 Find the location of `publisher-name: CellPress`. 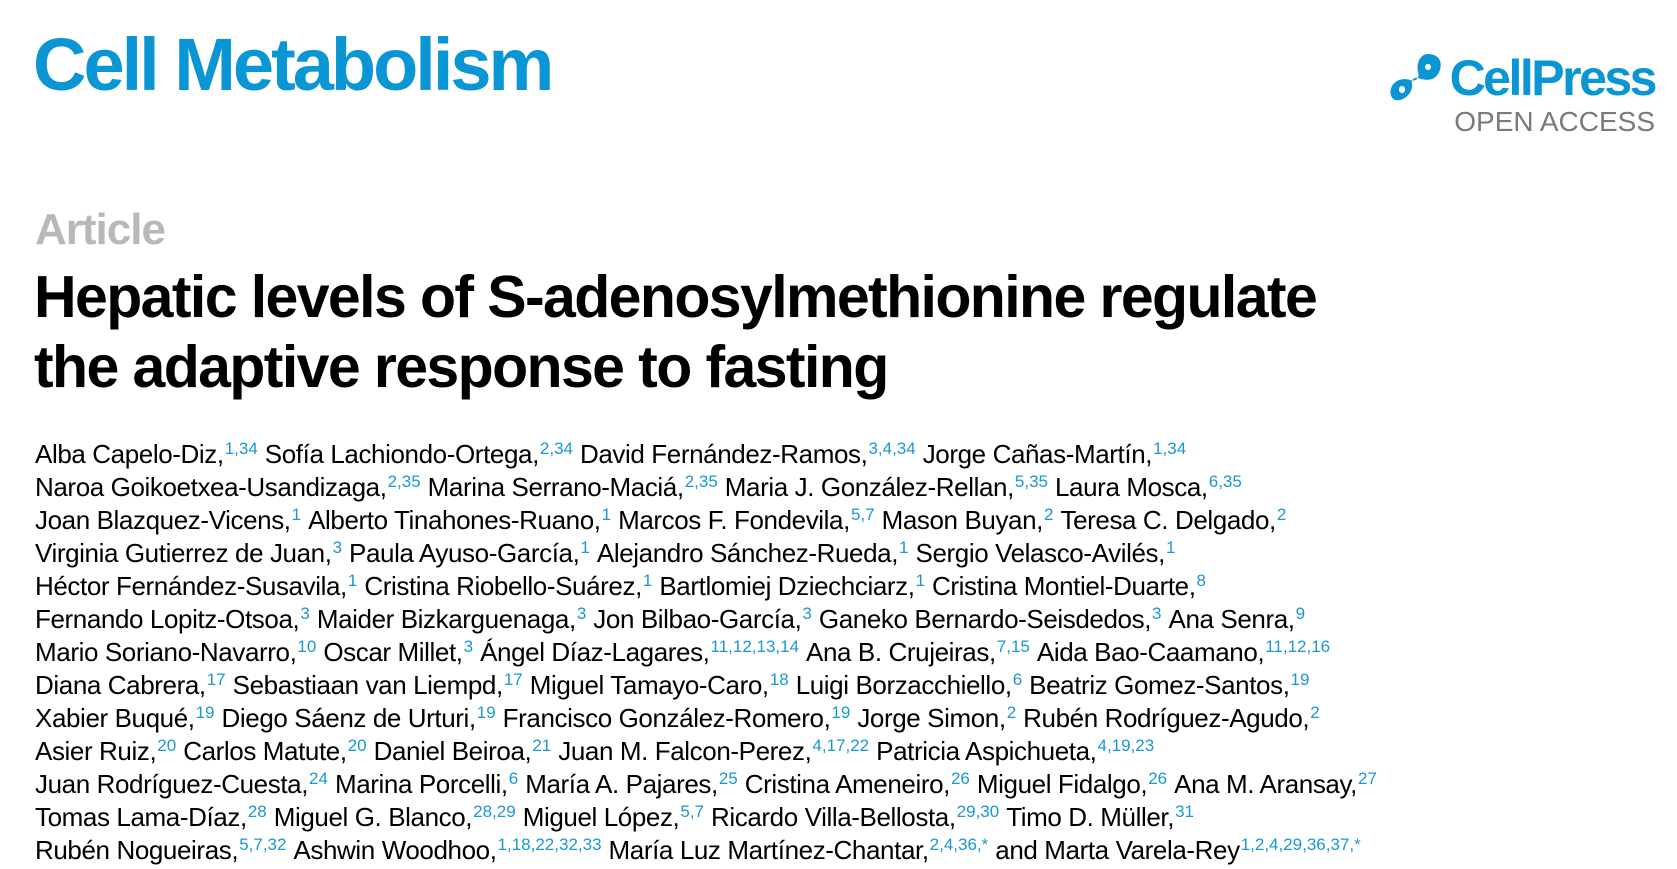

publisher-name: CellPress is located at coordinates (1553, 78).